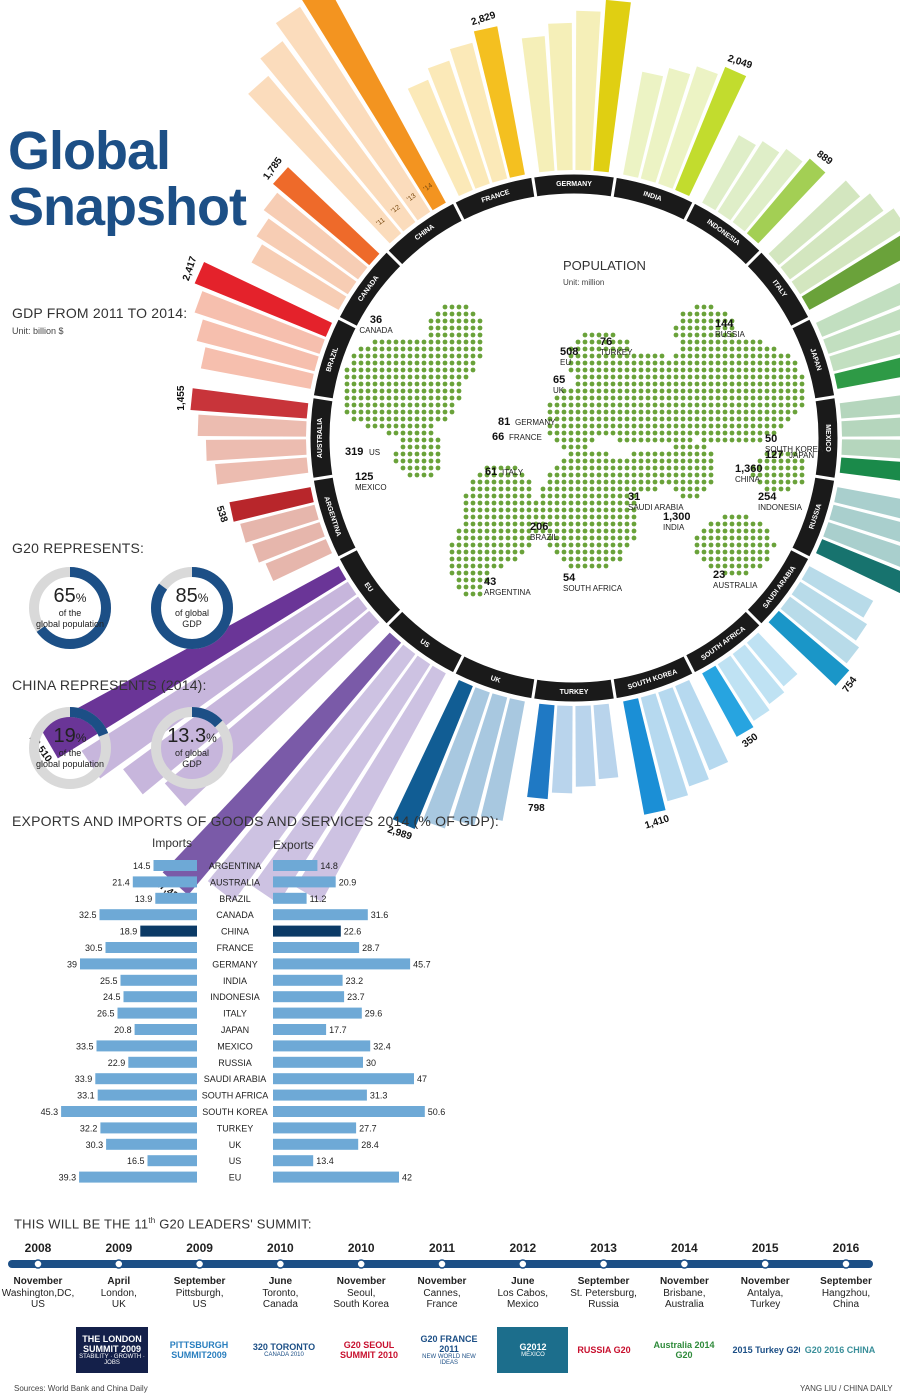 The image size is (900, 1395). Describe the element at coordinates (689, 664) in the screenshot. I see `ring-gap` at that location.